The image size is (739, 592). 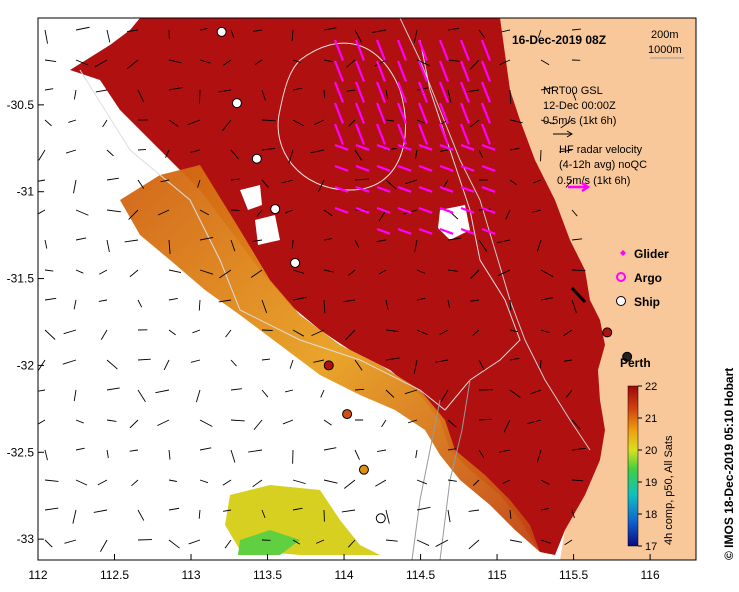 What do you see at coordinates (579, 106) in the screenshot?
I see `model-legend-line2: 12-Dec 00:00Z` at bounding box center [579, 106].